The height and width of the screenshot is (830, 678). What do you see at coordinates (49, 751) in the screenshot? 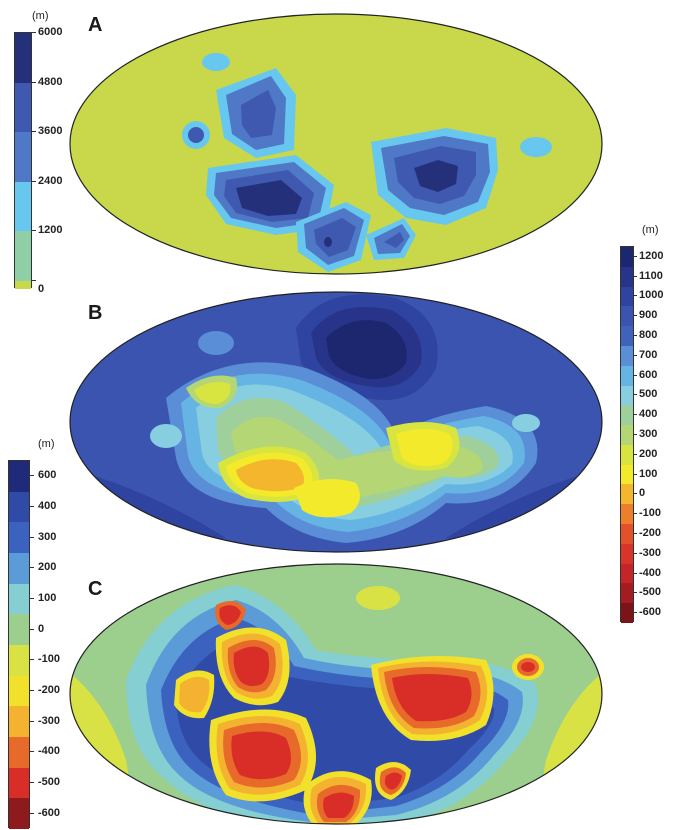
I see `legend-c-tick-label: -400` at bounding box center [49, 751].